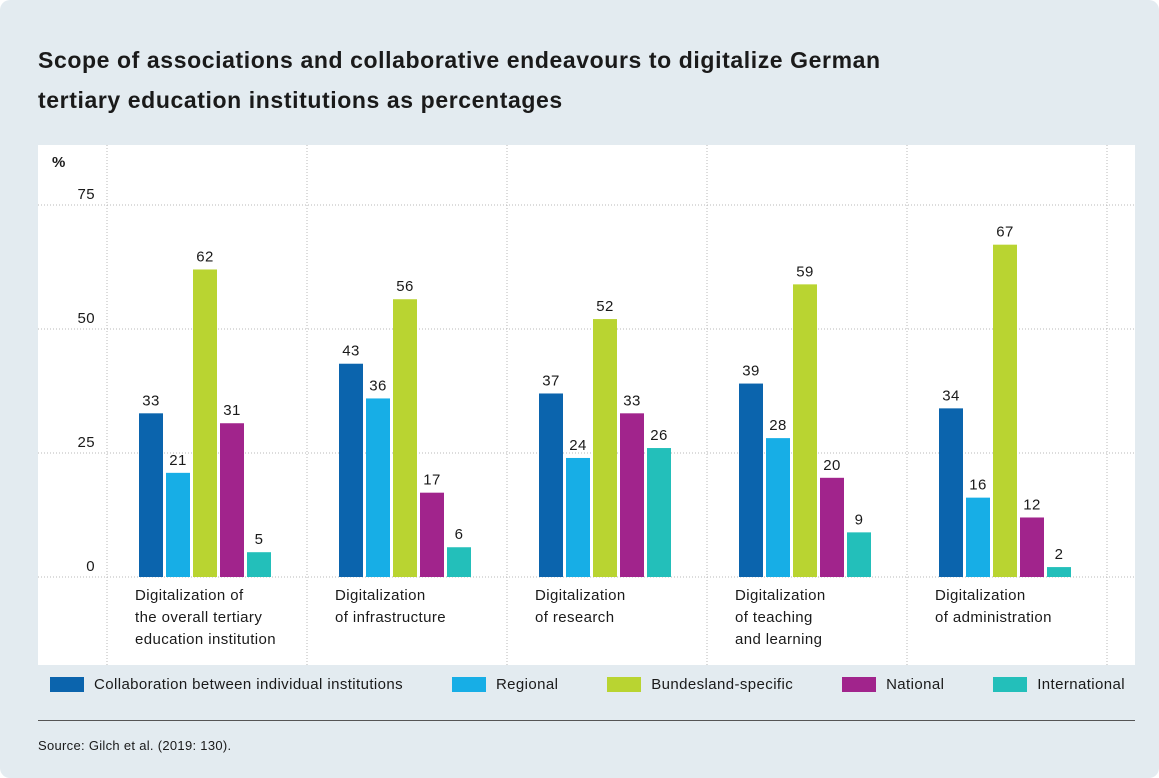 The image size is (1159, 778). I want to click on data-label: 62, so click(205, 256).